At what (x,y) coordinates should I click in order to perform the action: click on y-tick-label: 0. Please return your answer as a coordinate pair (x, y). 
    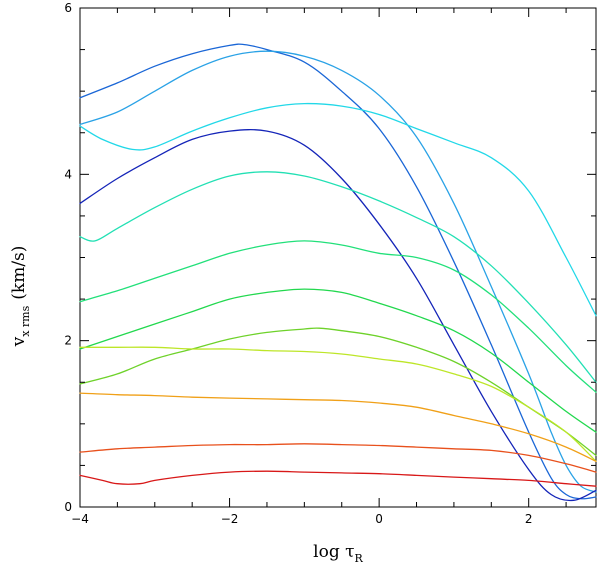
    Looking at the image, I should click on (68, 507).